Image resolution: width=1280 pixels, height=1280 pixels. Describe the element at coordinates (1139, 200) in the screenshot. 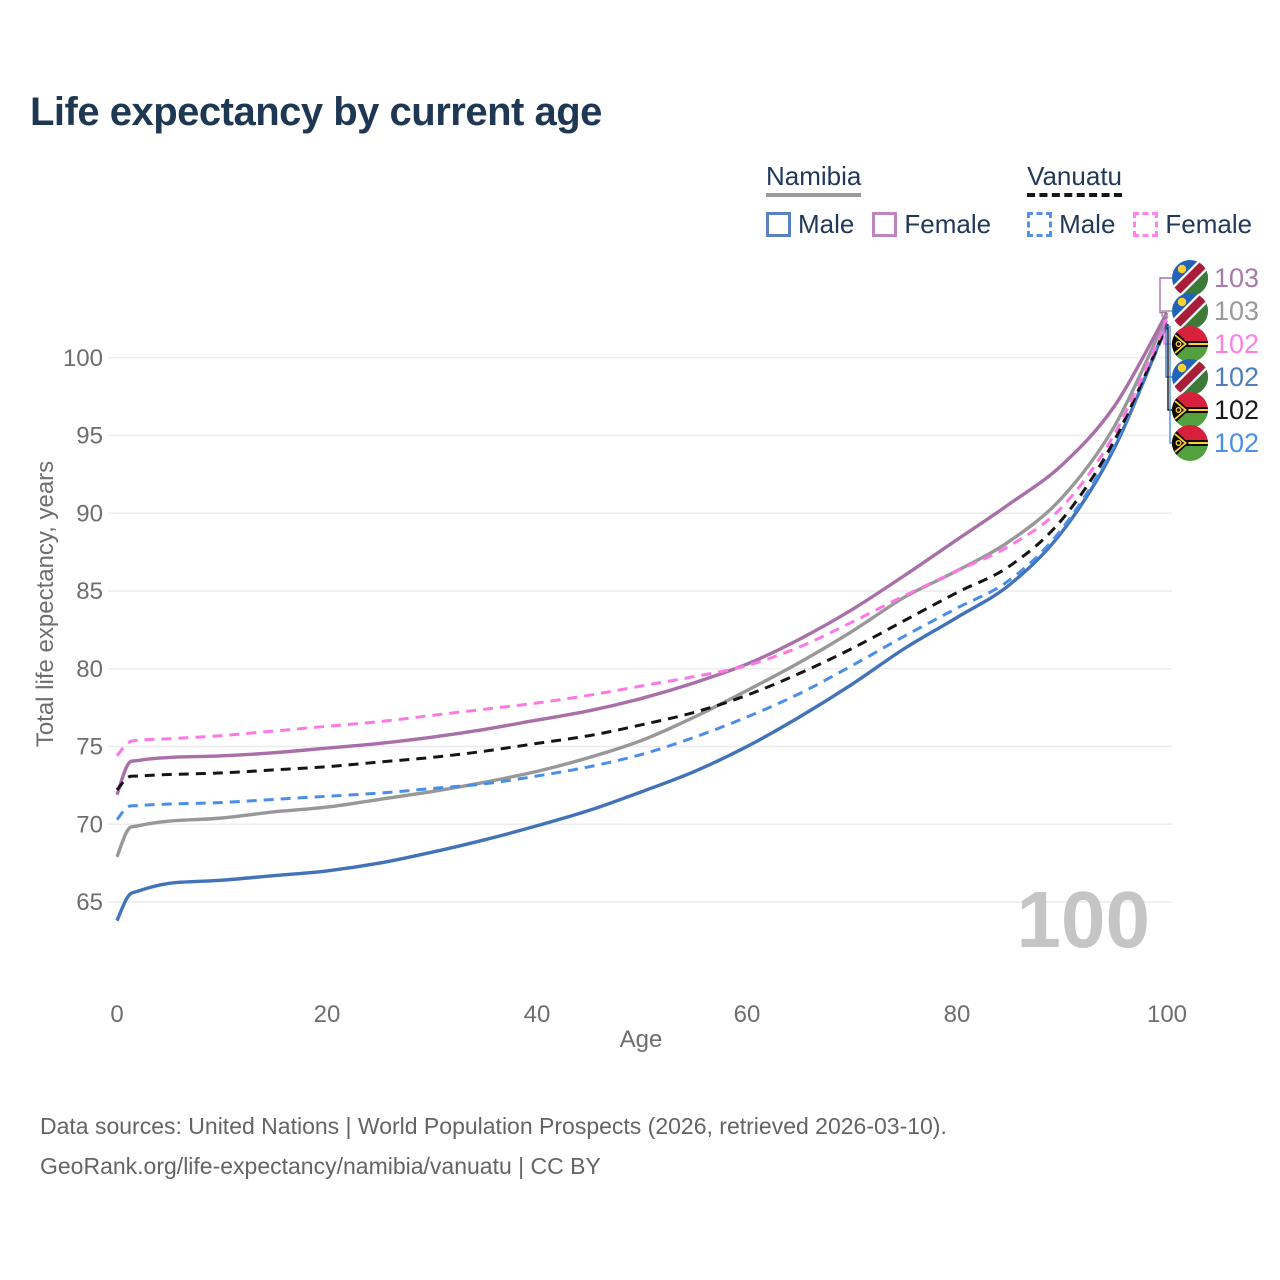

I see `legend-group-vanuatu: Vanuatu Male Female` at that location.